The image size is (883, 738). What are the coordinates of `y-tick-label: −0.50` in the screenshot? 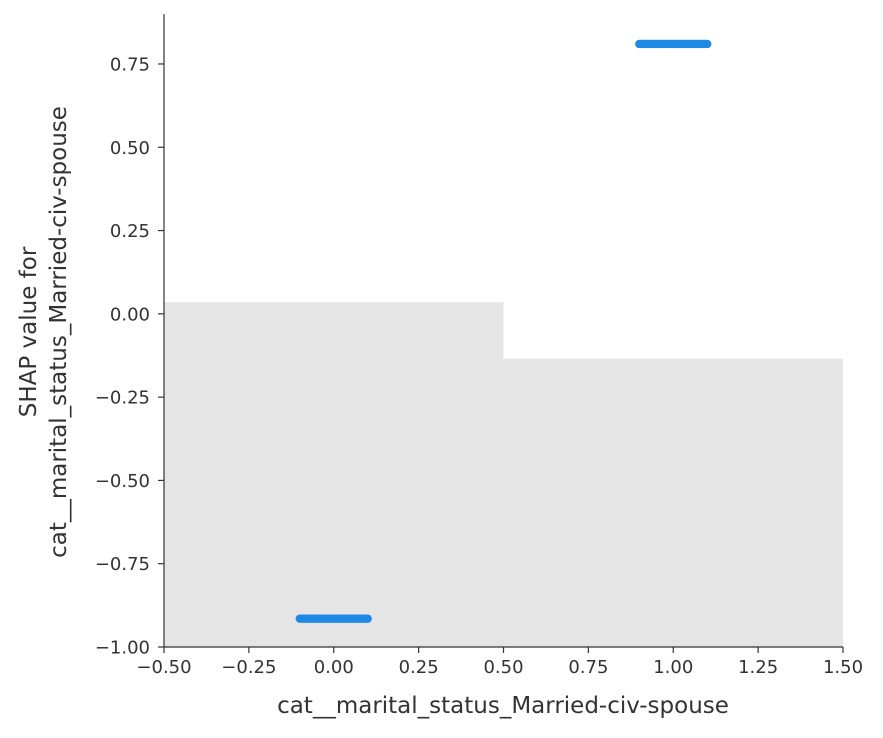 It's located at (122, 481).